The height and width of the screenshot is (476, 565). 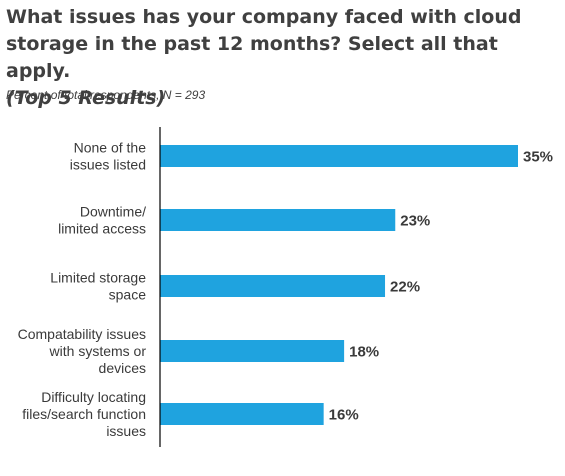 What do you see at coordinates (344, 415) in the screenshot?
I see `value-label-5: 16%` at bounding box center [344, 415].